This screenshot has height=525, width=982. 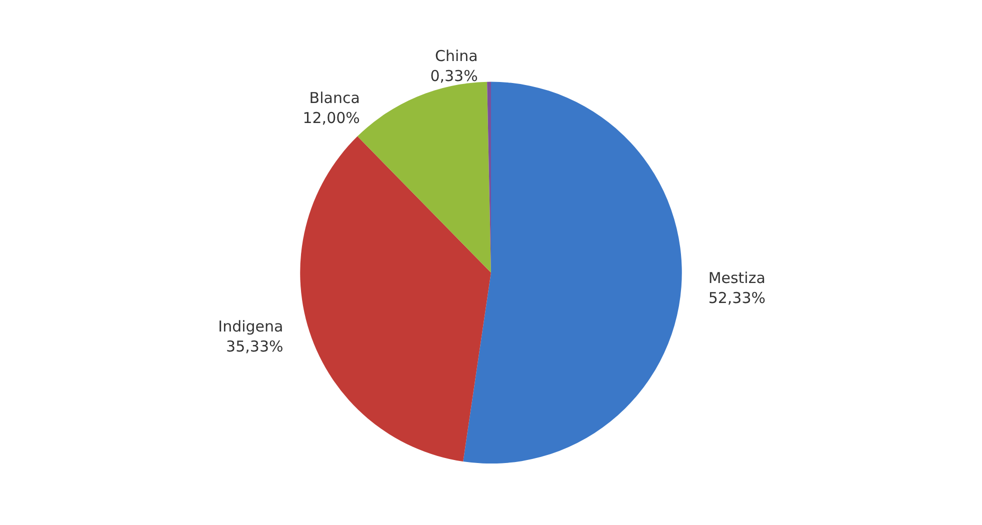 I want to click on data-label: 12,00%, so click(x=331, y=117).